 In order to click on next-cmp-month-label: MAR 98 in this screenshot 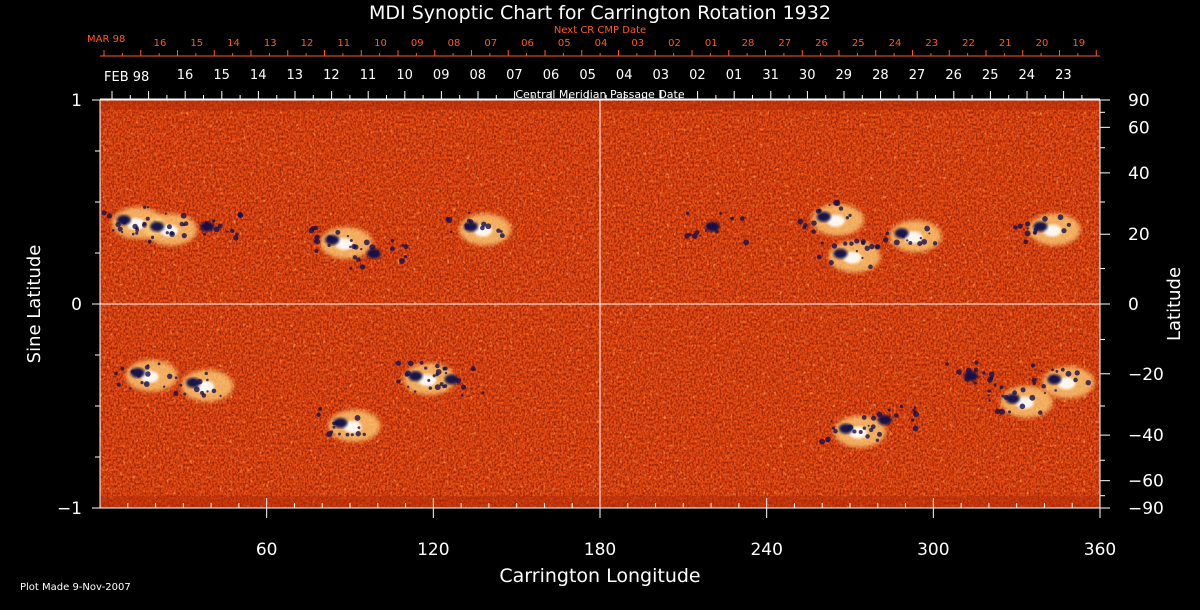, I will do `click(106, 39)`.